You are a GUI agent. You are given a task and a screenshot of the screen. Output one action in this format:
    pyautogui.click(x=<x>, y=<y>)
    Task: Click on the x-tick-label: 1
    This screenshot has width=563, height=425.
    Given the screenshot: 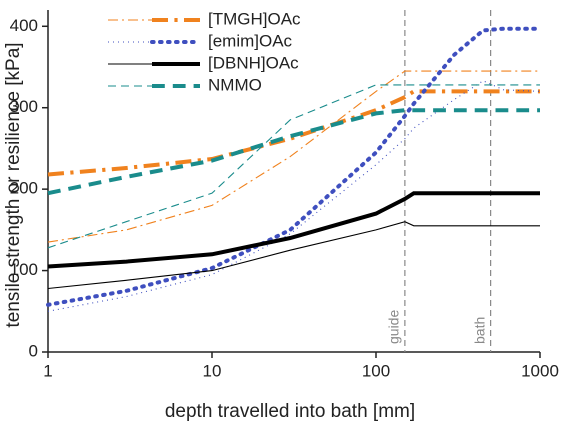 What is the action you would take?
    pyautogui.click(x=47, y=370)
    